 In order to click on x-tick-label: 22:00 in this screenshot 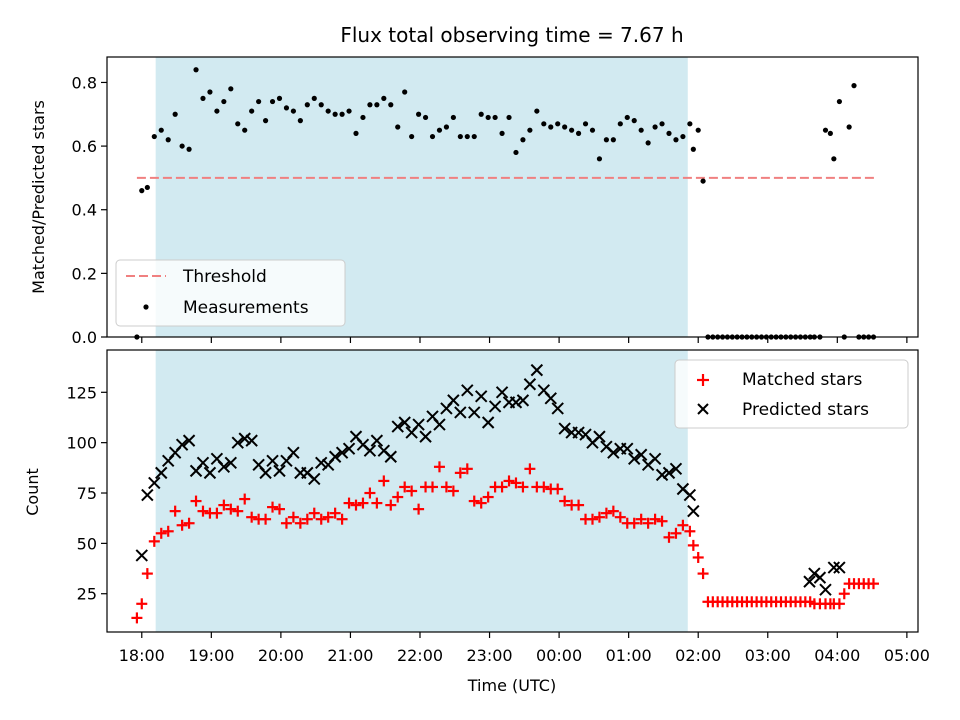, I will do `click(420, 655)`.